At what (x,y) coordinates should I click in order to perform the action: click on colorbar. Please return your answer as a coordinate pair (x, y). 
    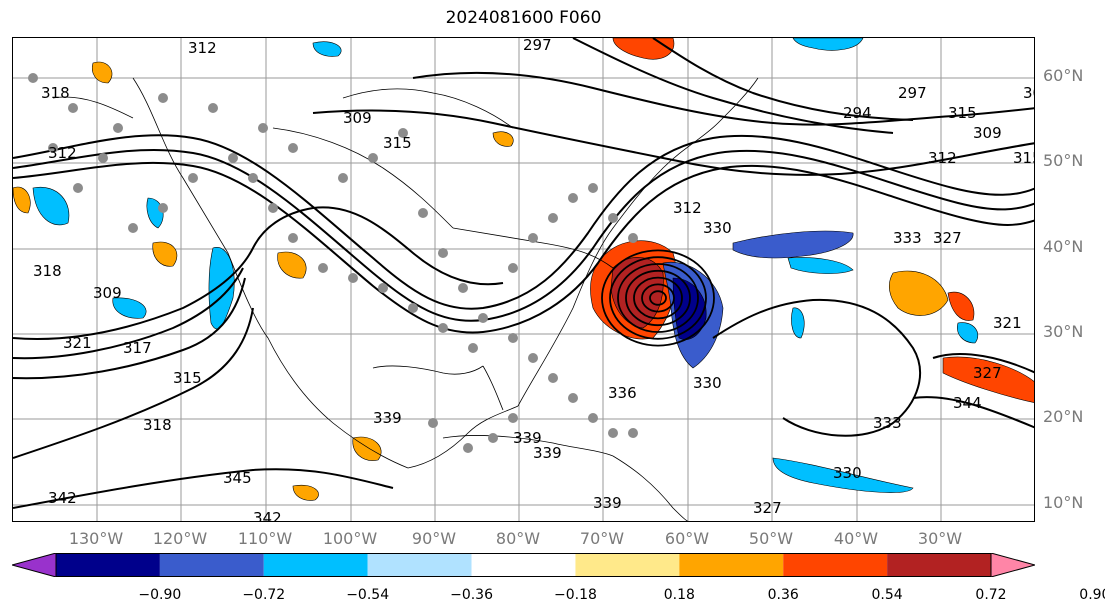
    Looking at the image, I should click on (523, 565).